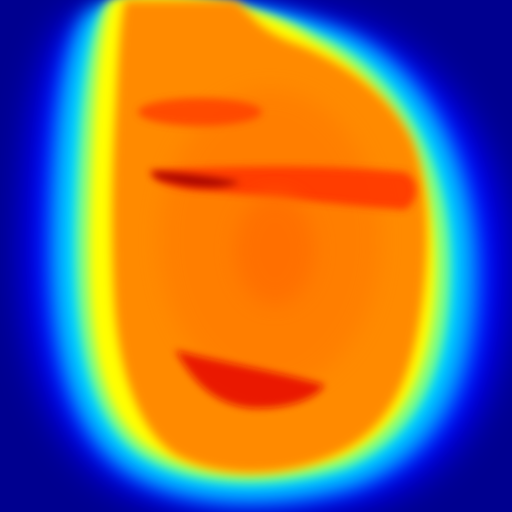  I want to click on heat-mouth, so click(250, 379).